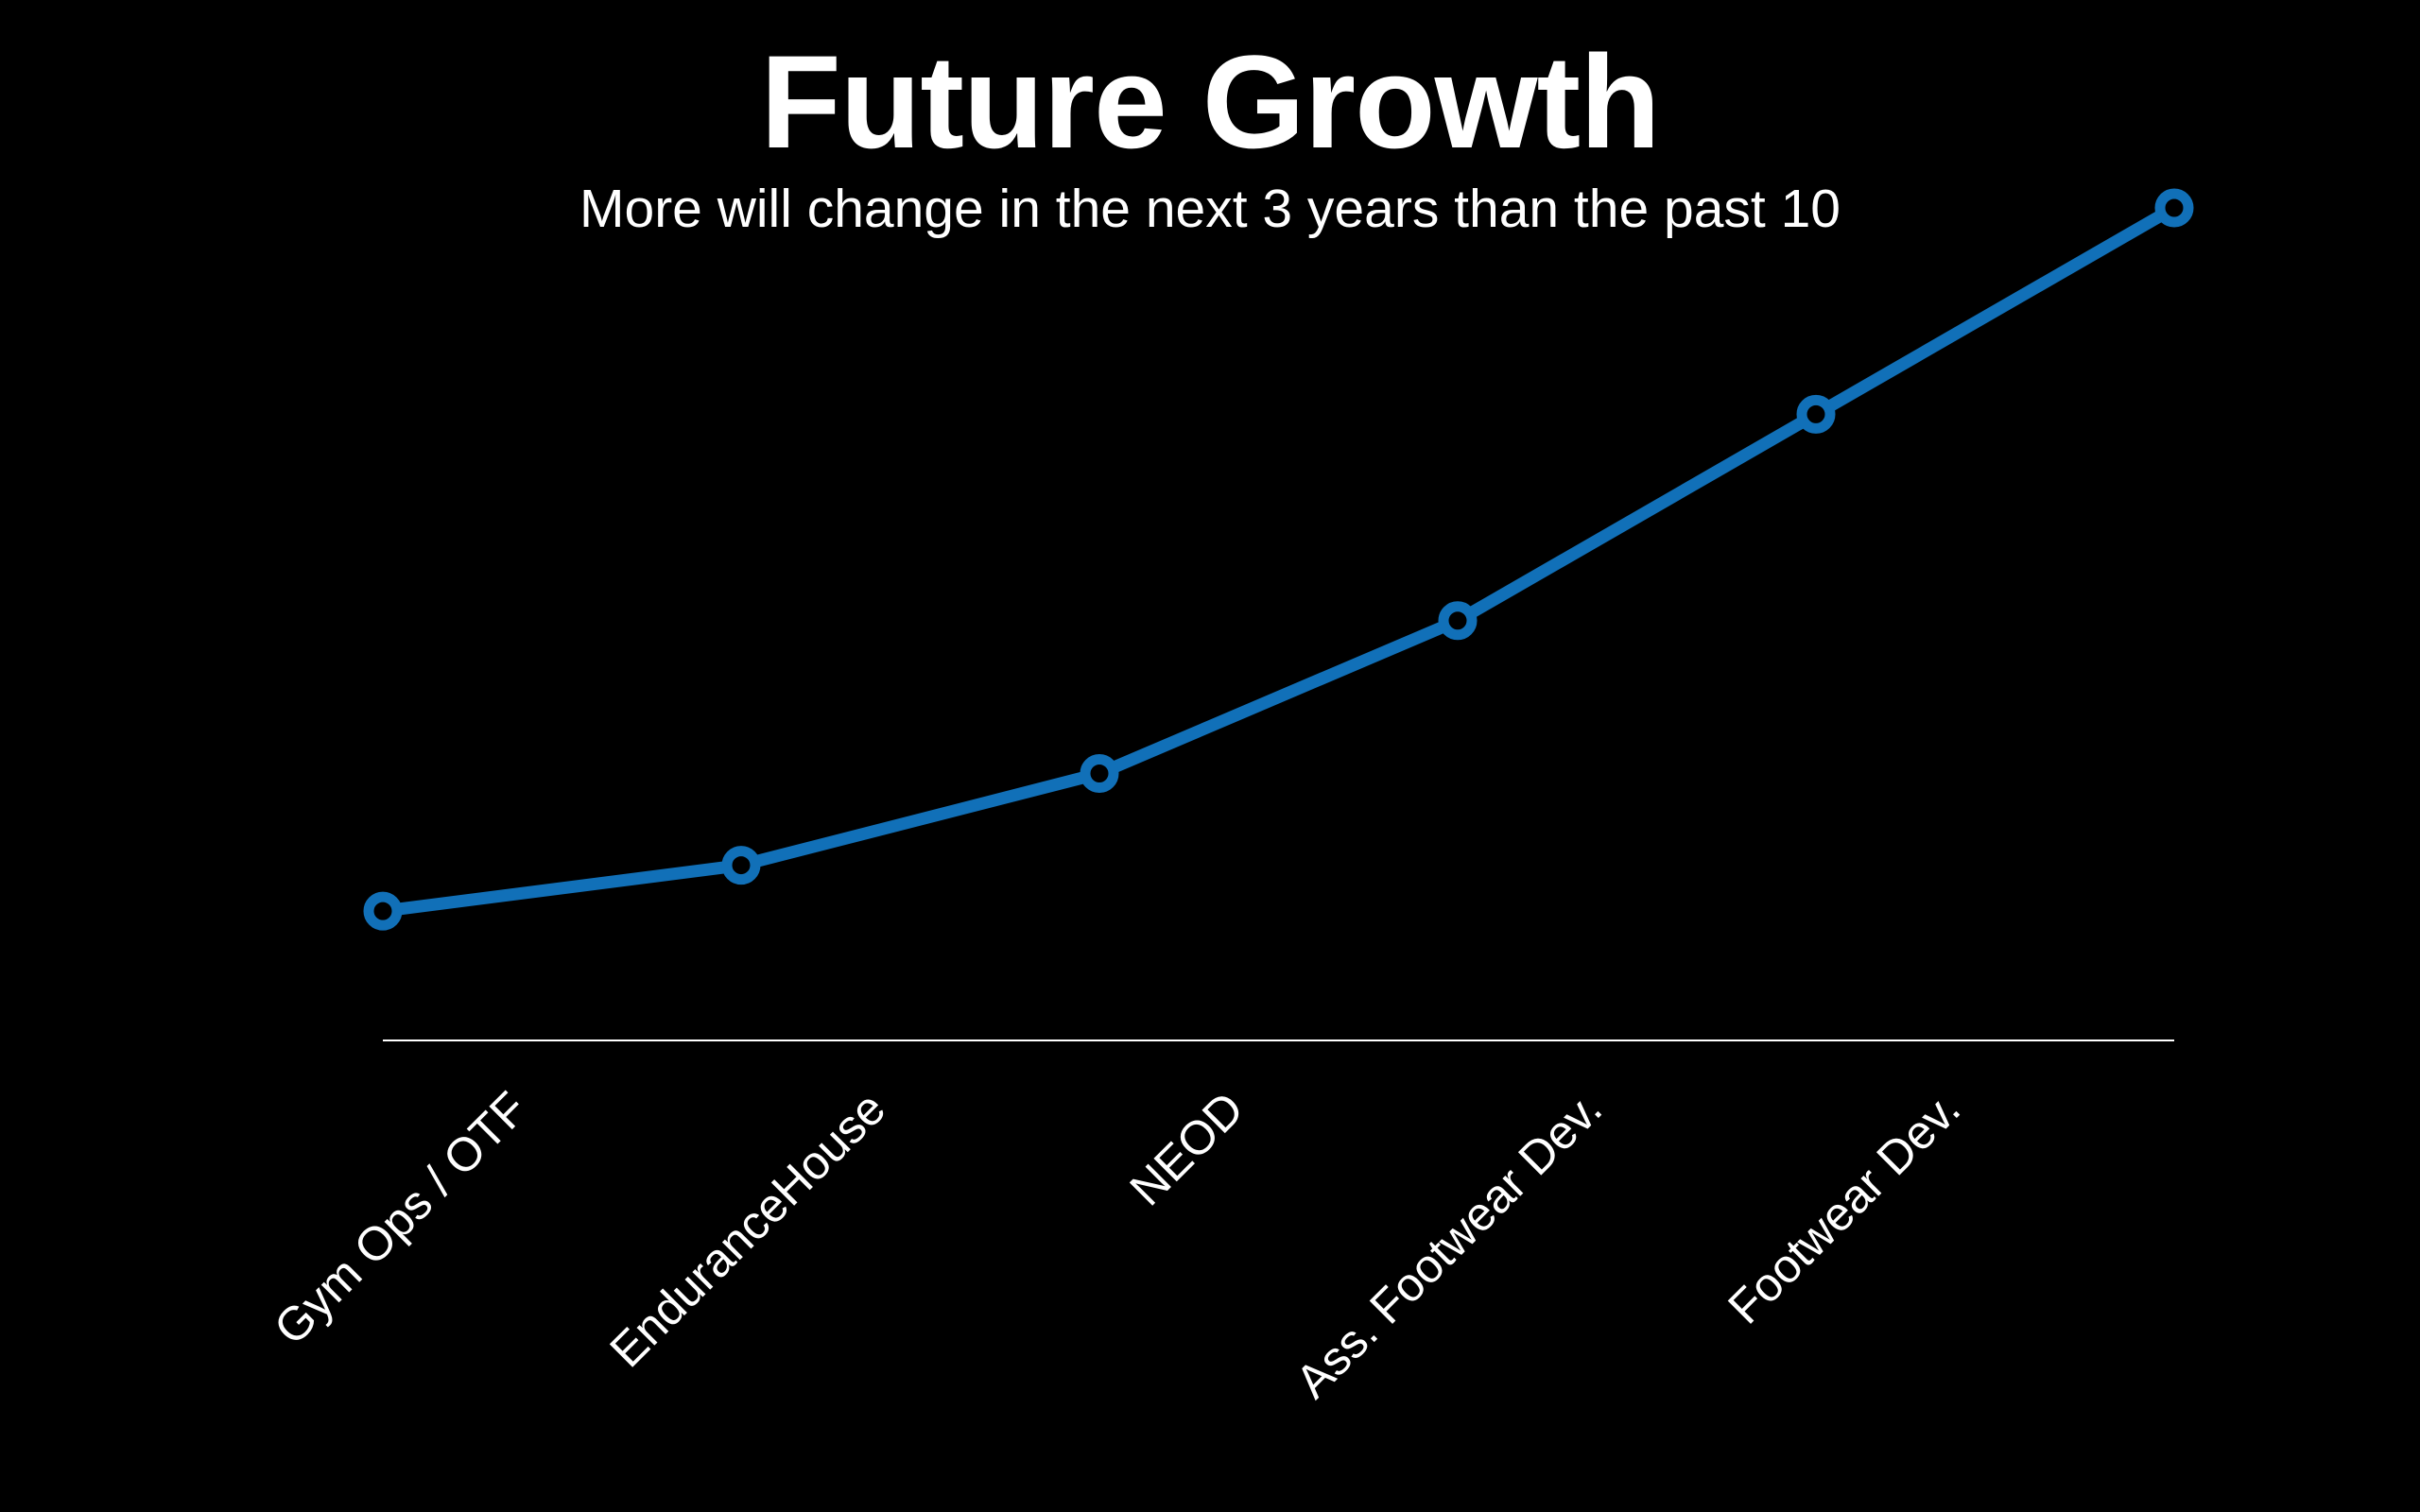 The image size is (2420, 1512). What do you see at coordinates (400, 1218) in the screenshot?
I see `x-tick-label: Gym Ops / OTF` at bounding box center [400, 1218].